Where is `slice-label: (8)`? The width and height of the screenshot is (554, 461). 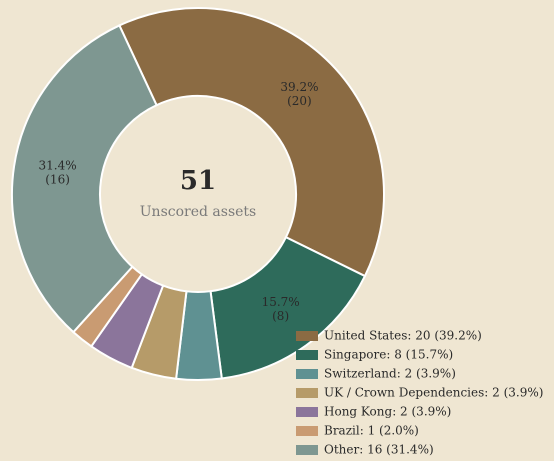
slice-label: (8) is located at coordinates (280, 316).